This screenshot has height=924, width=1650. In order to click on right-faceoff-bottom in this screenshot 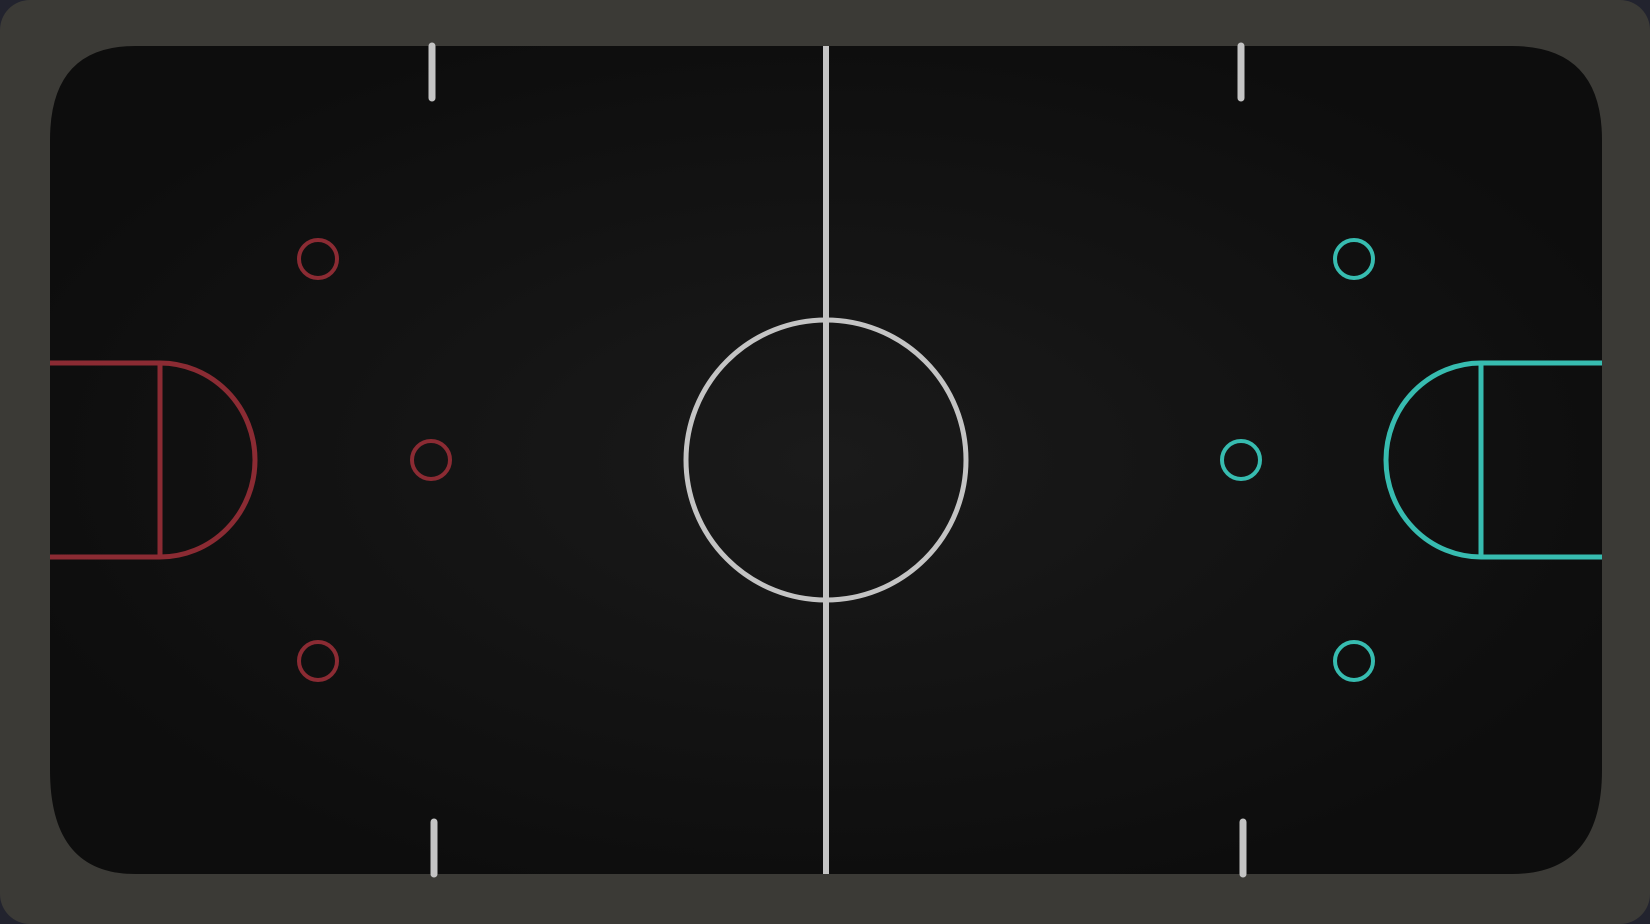, I will do `click(1354, 661)`.